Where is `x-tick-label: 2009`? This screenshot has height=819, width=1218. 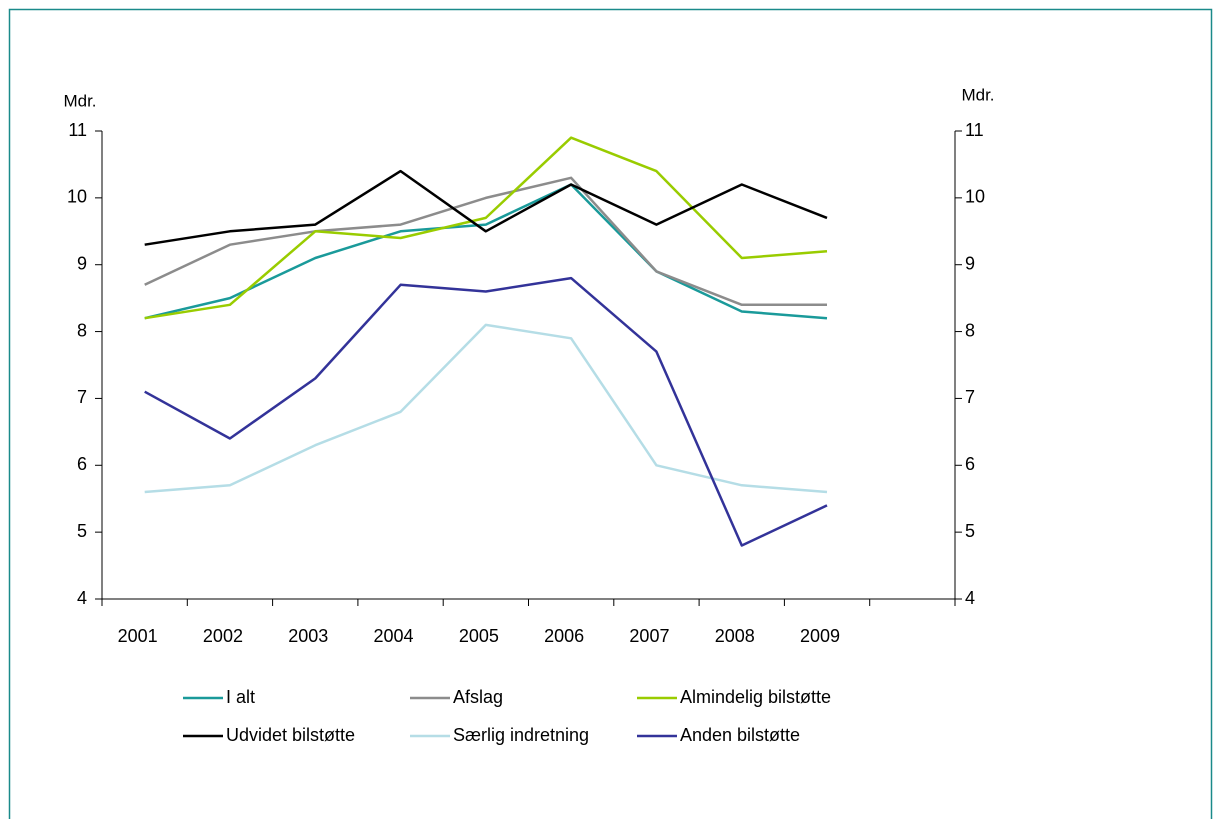 x-tick-label: 2009 is located at coordinates (820, 636).